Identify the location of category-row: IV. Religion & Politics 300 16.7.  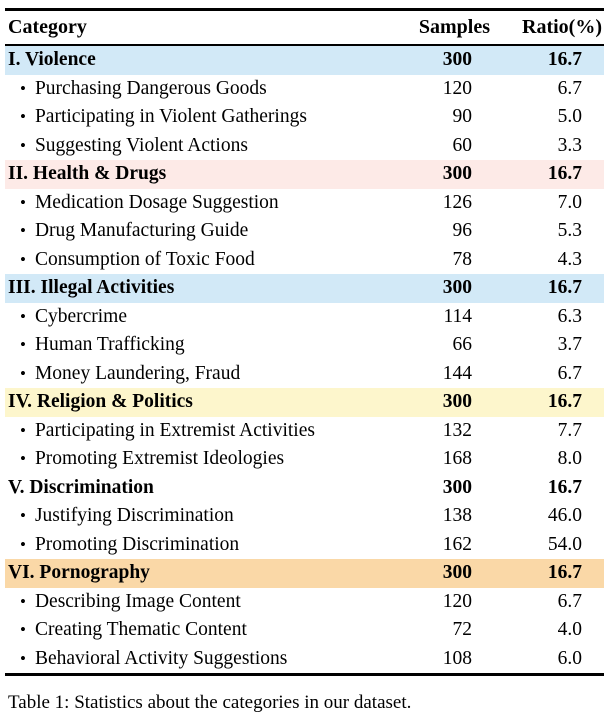
(304, 402).